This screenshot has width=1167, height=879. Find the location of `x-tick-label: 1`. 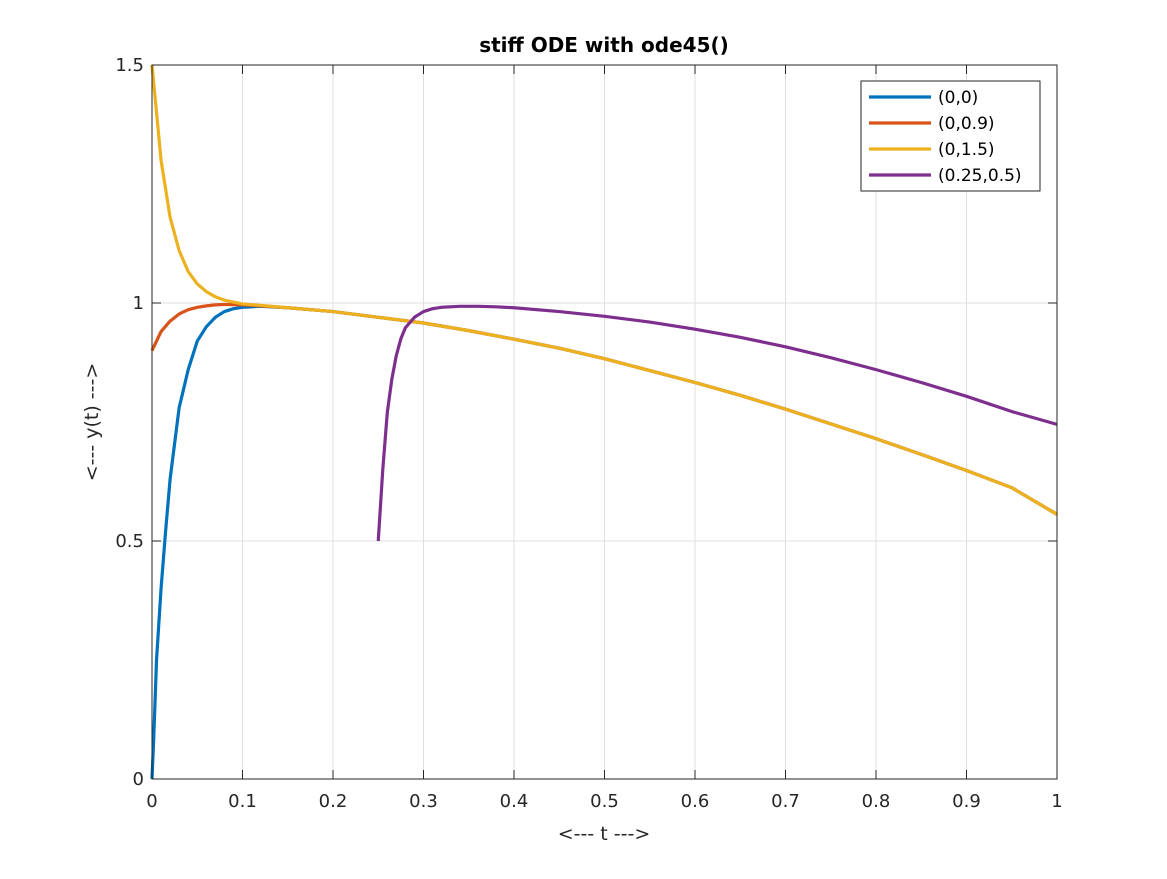

x-tick-label: 1 is located at coordinates (1056, 801).